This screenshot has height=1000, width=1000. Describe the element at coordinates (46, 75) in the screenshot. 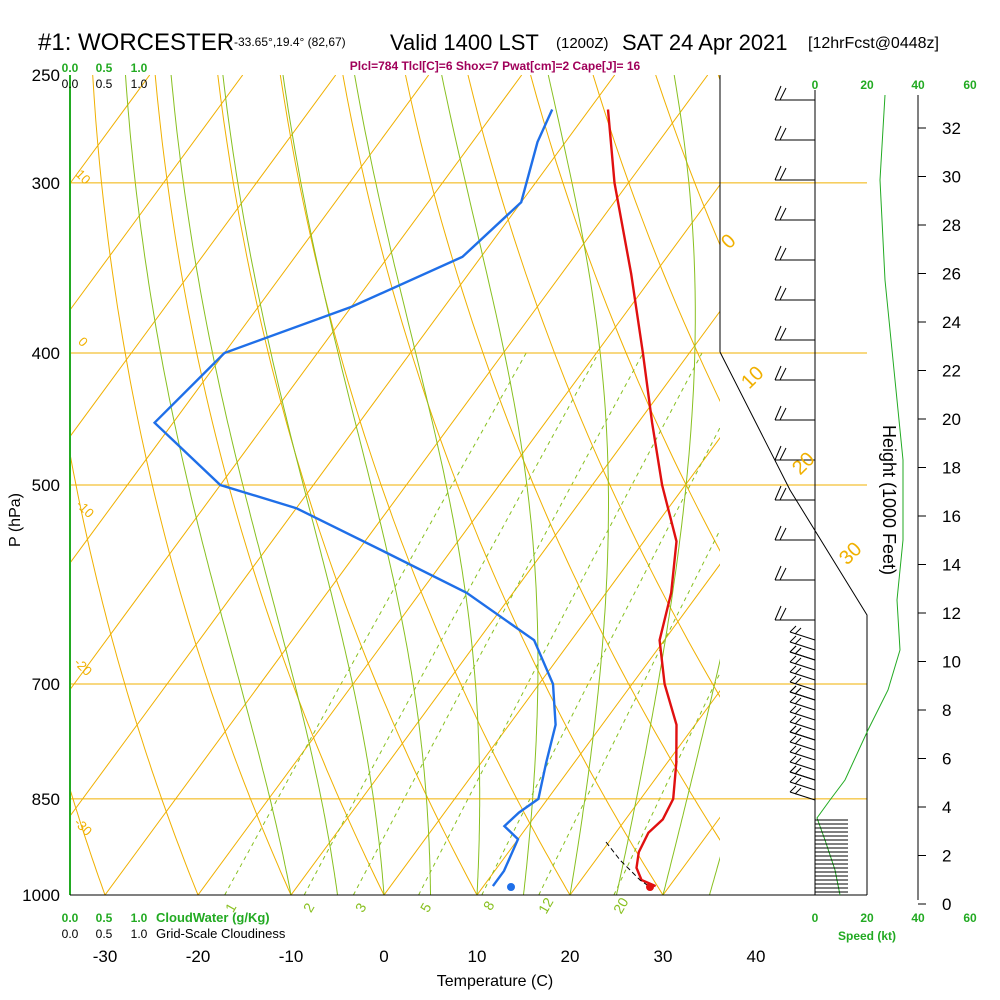

I see `pressure-tick-label: 250` at that location.